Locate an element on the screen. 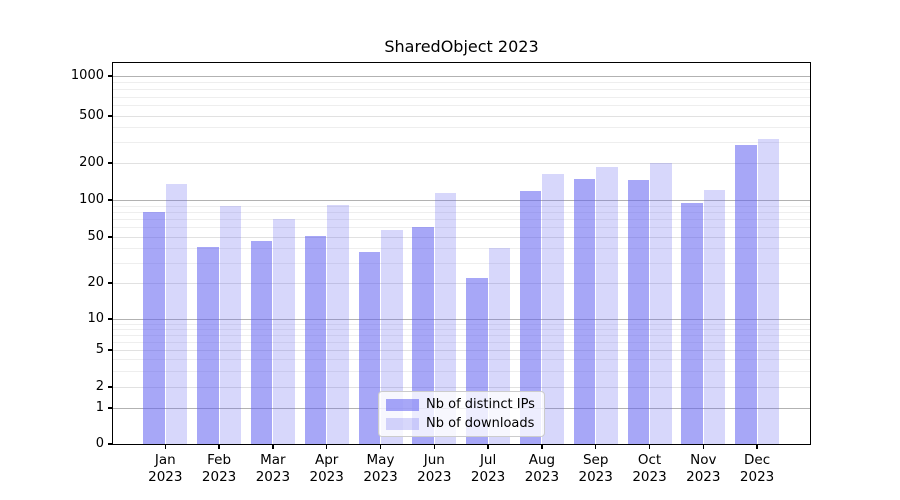 This screenshot has width=900, height=500. bar-distinct-ips-may-2023 is located at coordinates (369, 348).